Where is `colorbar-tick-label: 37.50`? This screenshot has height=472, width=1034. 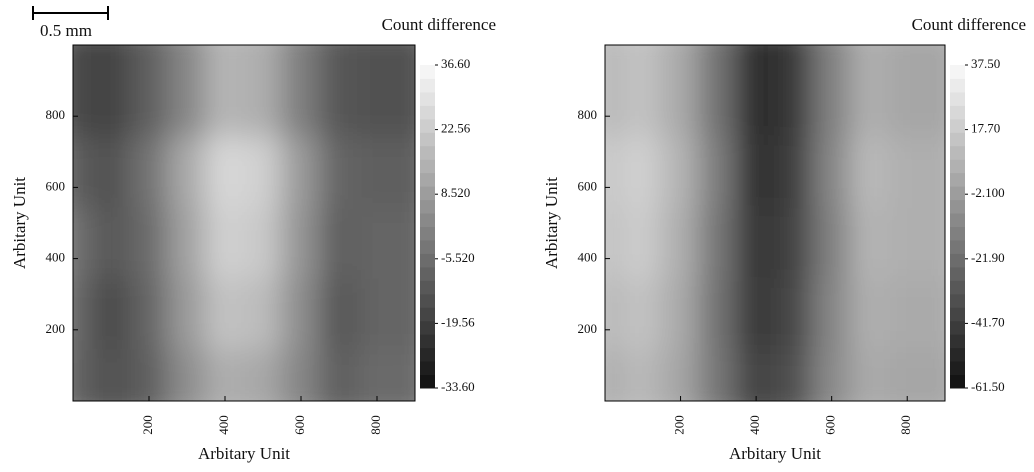
colorbar-tick-label: 37.50 is located at coordinates (985, 63).